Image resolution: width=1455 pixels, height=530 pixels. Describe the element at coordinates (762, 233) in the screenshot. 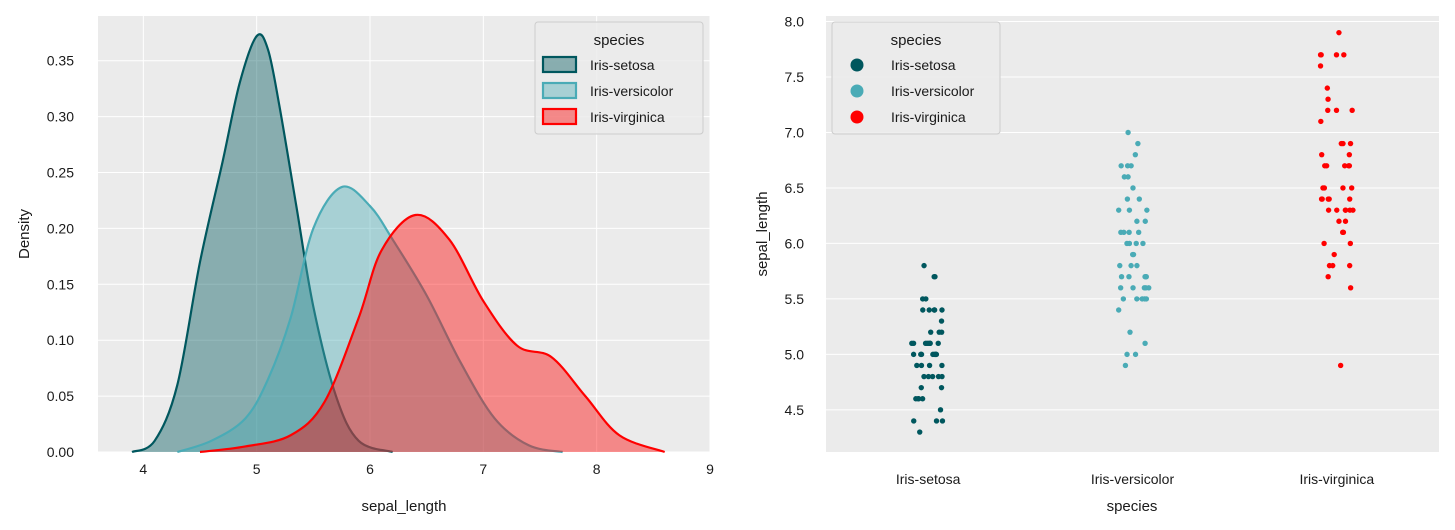

I see `strip-y-axis-label: sepal_length` at that location.